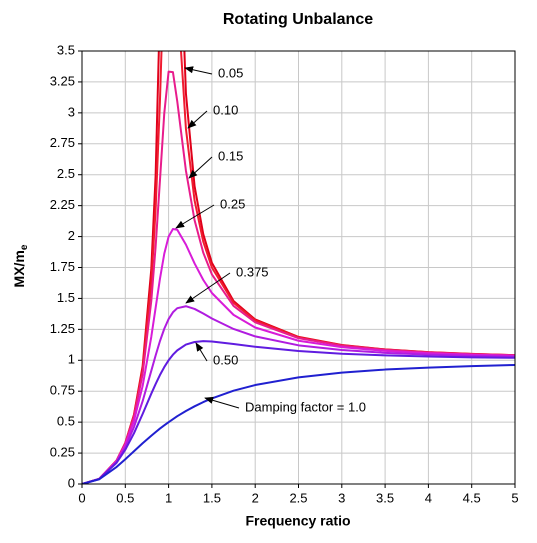 This screenshot has width=537, height=543. I want to click on y-tick-label: 0.75, so click(62, 390).